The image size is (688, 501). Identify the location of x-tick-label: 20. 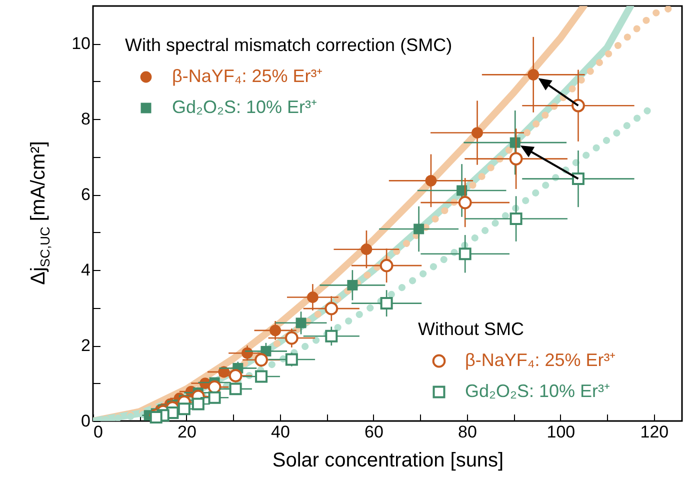
(187, 432).